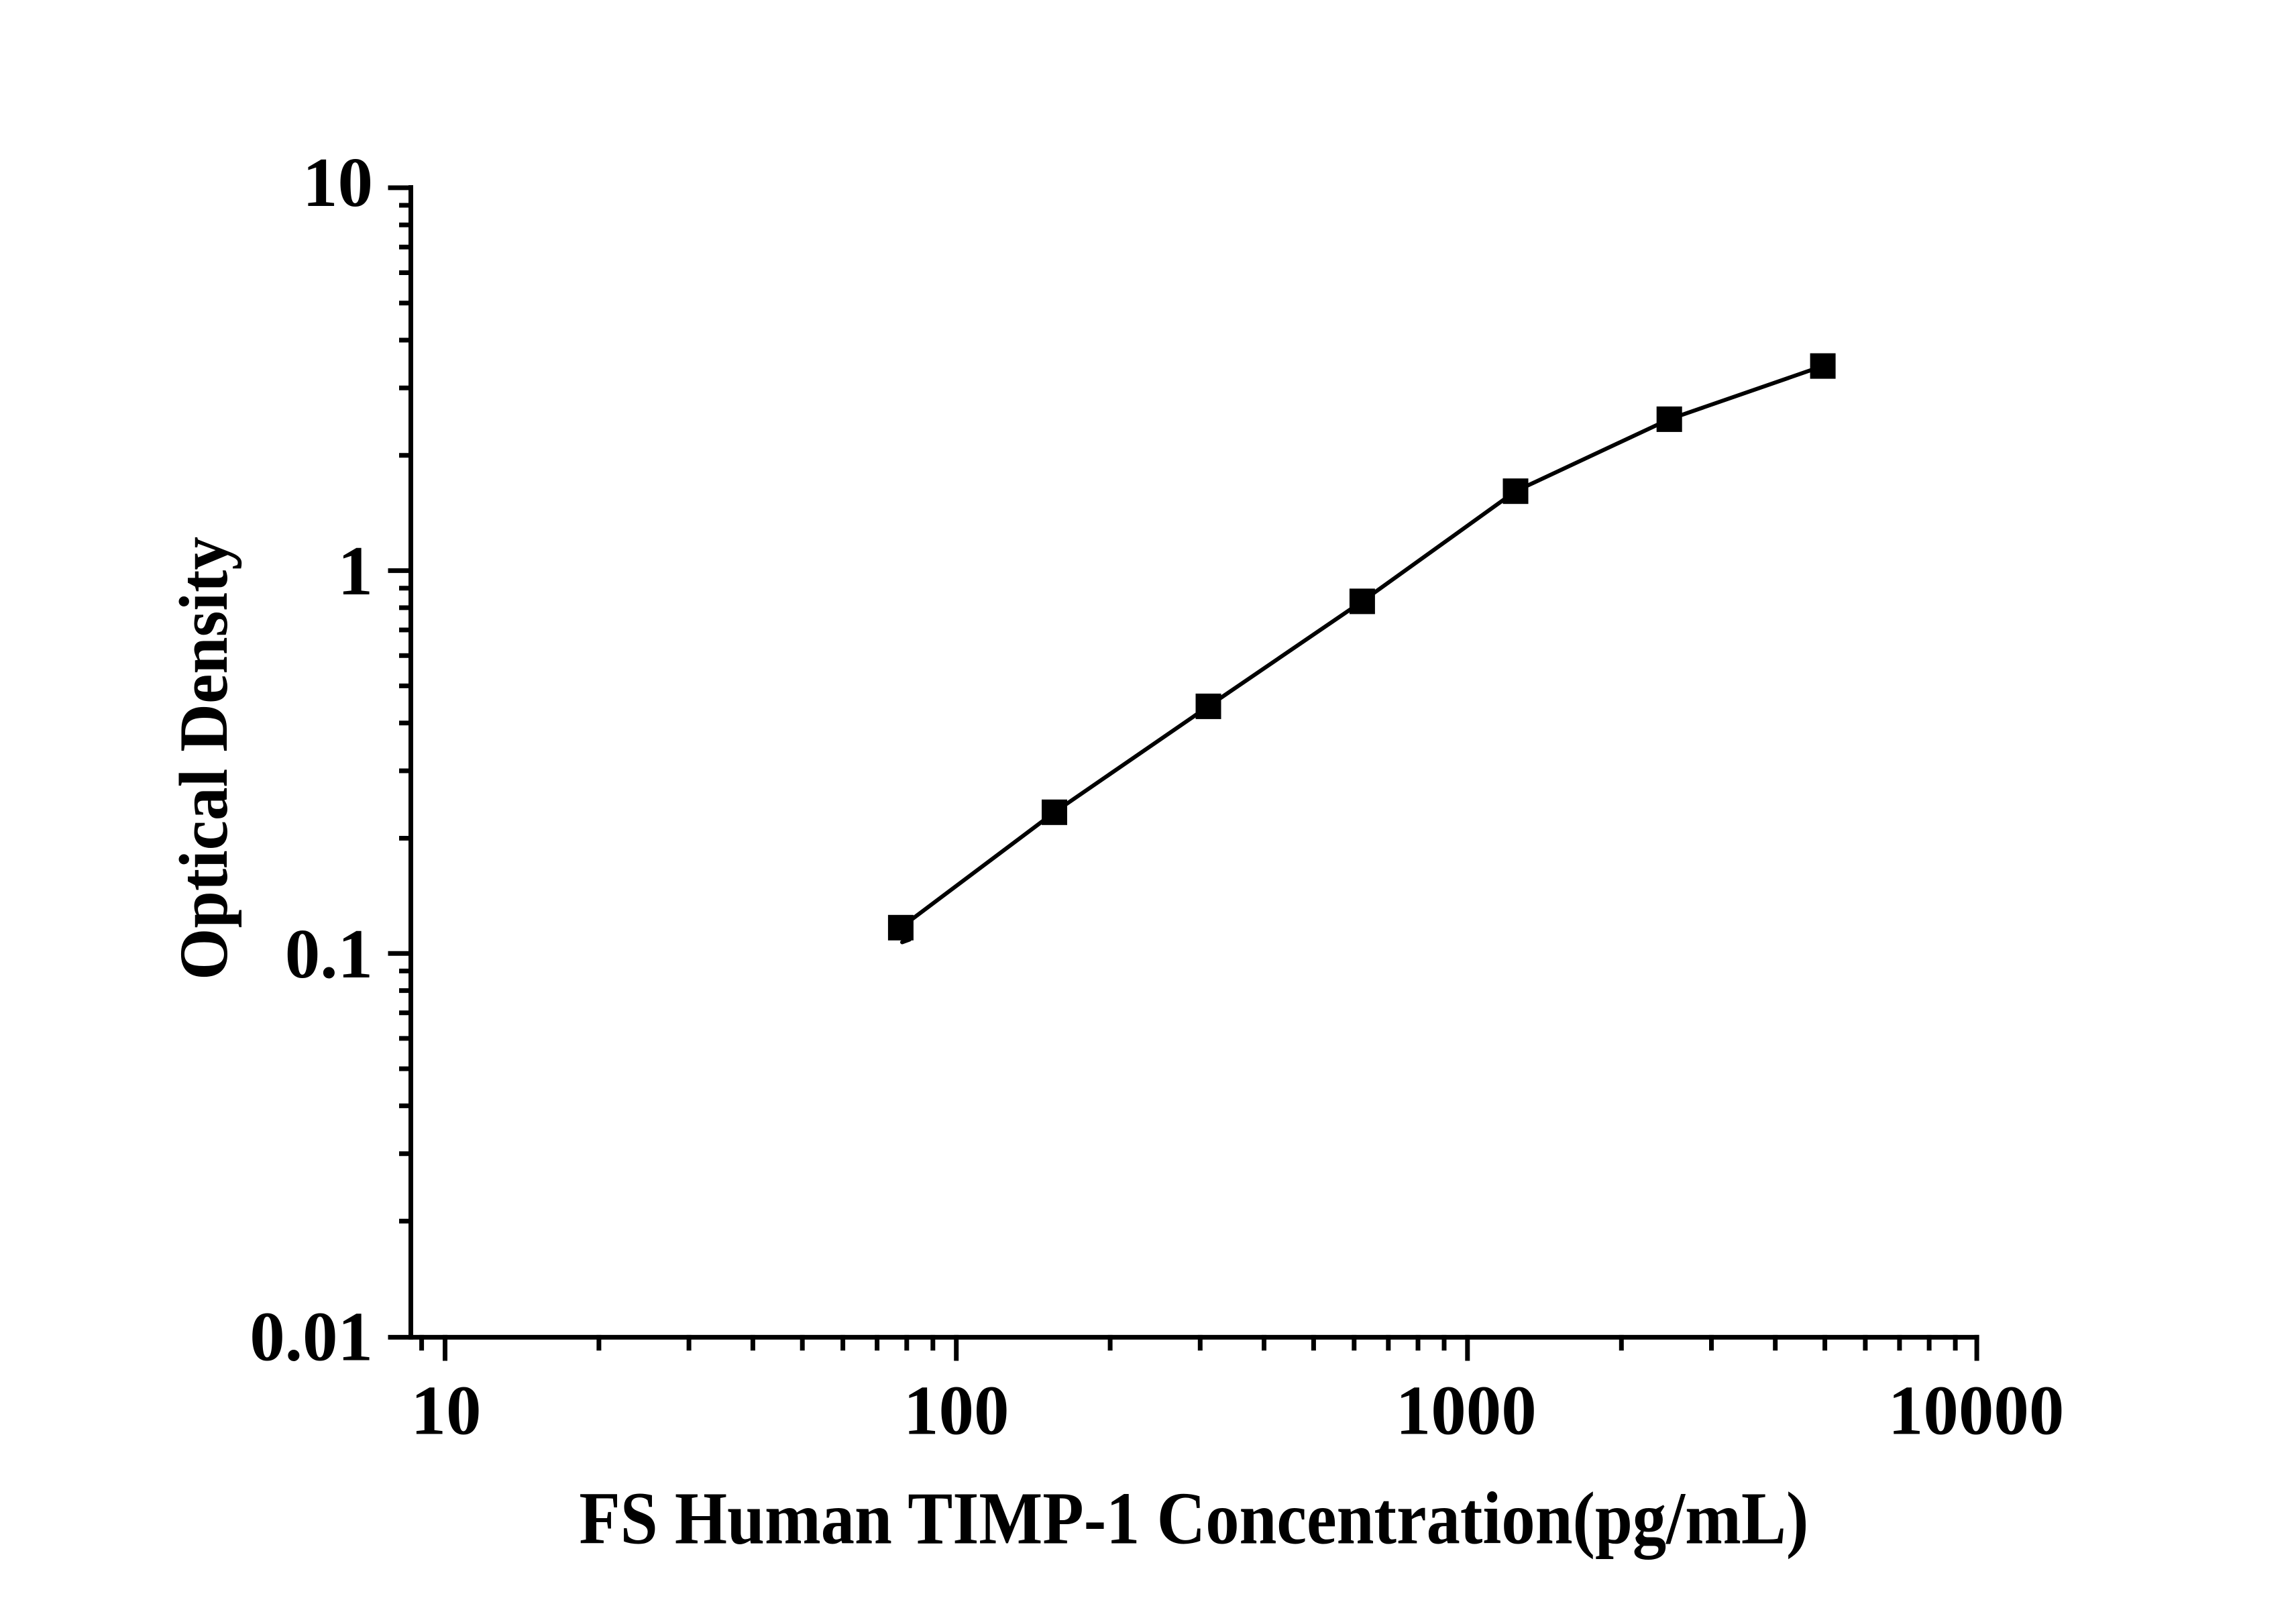 Image resolution: width=2296 pixels, height=1604 pixels. Describe the element at coordinates (329, 954) in the screenshot. I see `svg-text: 0.1` at that location.